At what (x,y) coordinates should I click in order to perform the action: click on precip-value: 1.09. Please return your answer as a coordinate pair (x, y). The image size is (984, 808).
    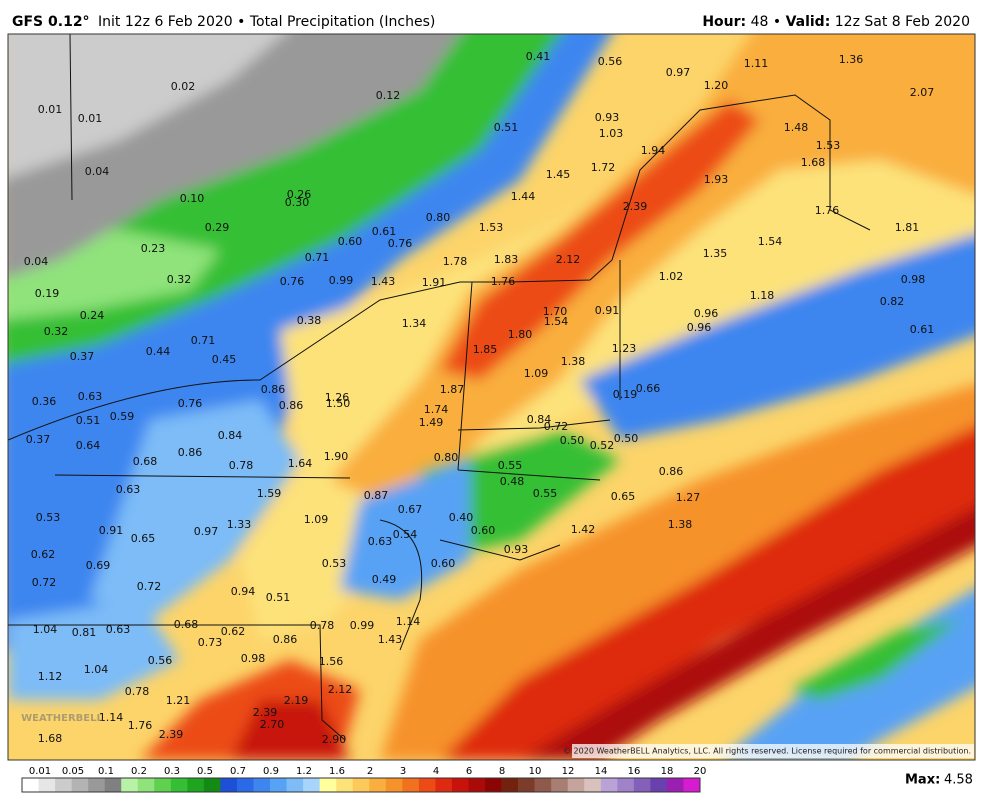
    Looking at the image, I should click on (316, 519).